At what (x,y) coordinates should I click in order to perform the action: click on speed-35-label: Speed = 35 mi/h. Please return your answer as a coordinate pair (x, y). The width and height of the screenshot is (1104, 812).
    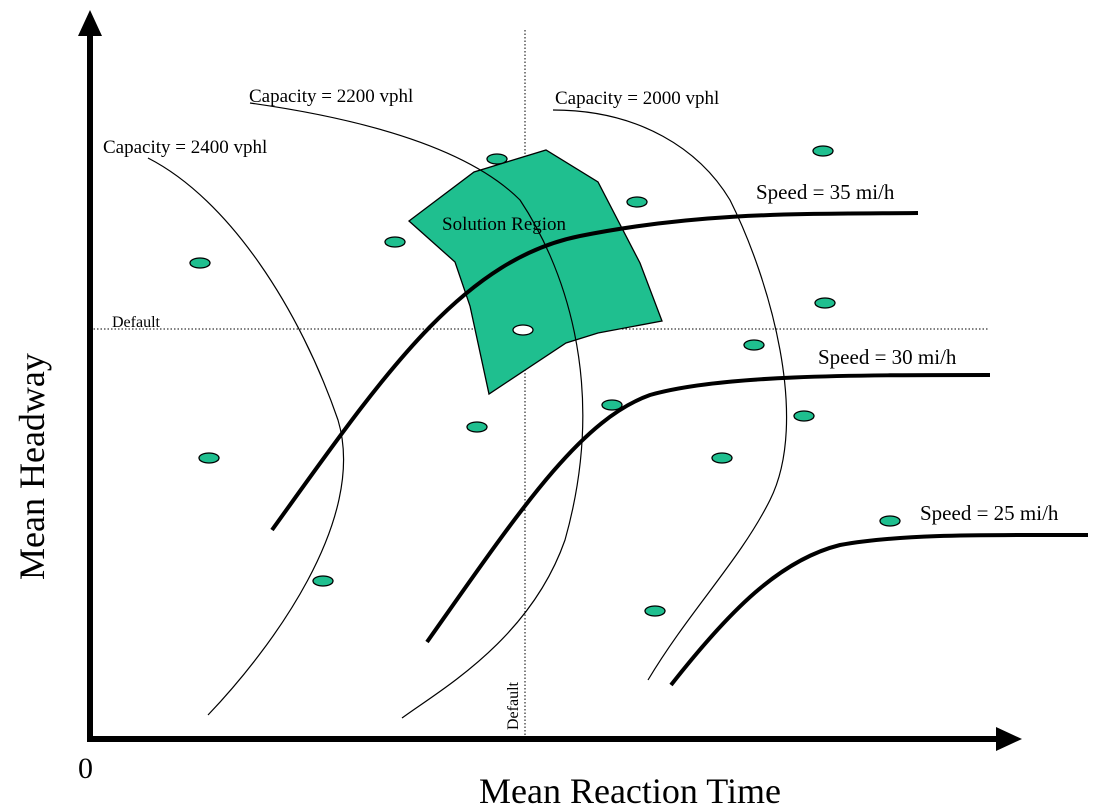
    Looking at the image, I should click on (825, 192).